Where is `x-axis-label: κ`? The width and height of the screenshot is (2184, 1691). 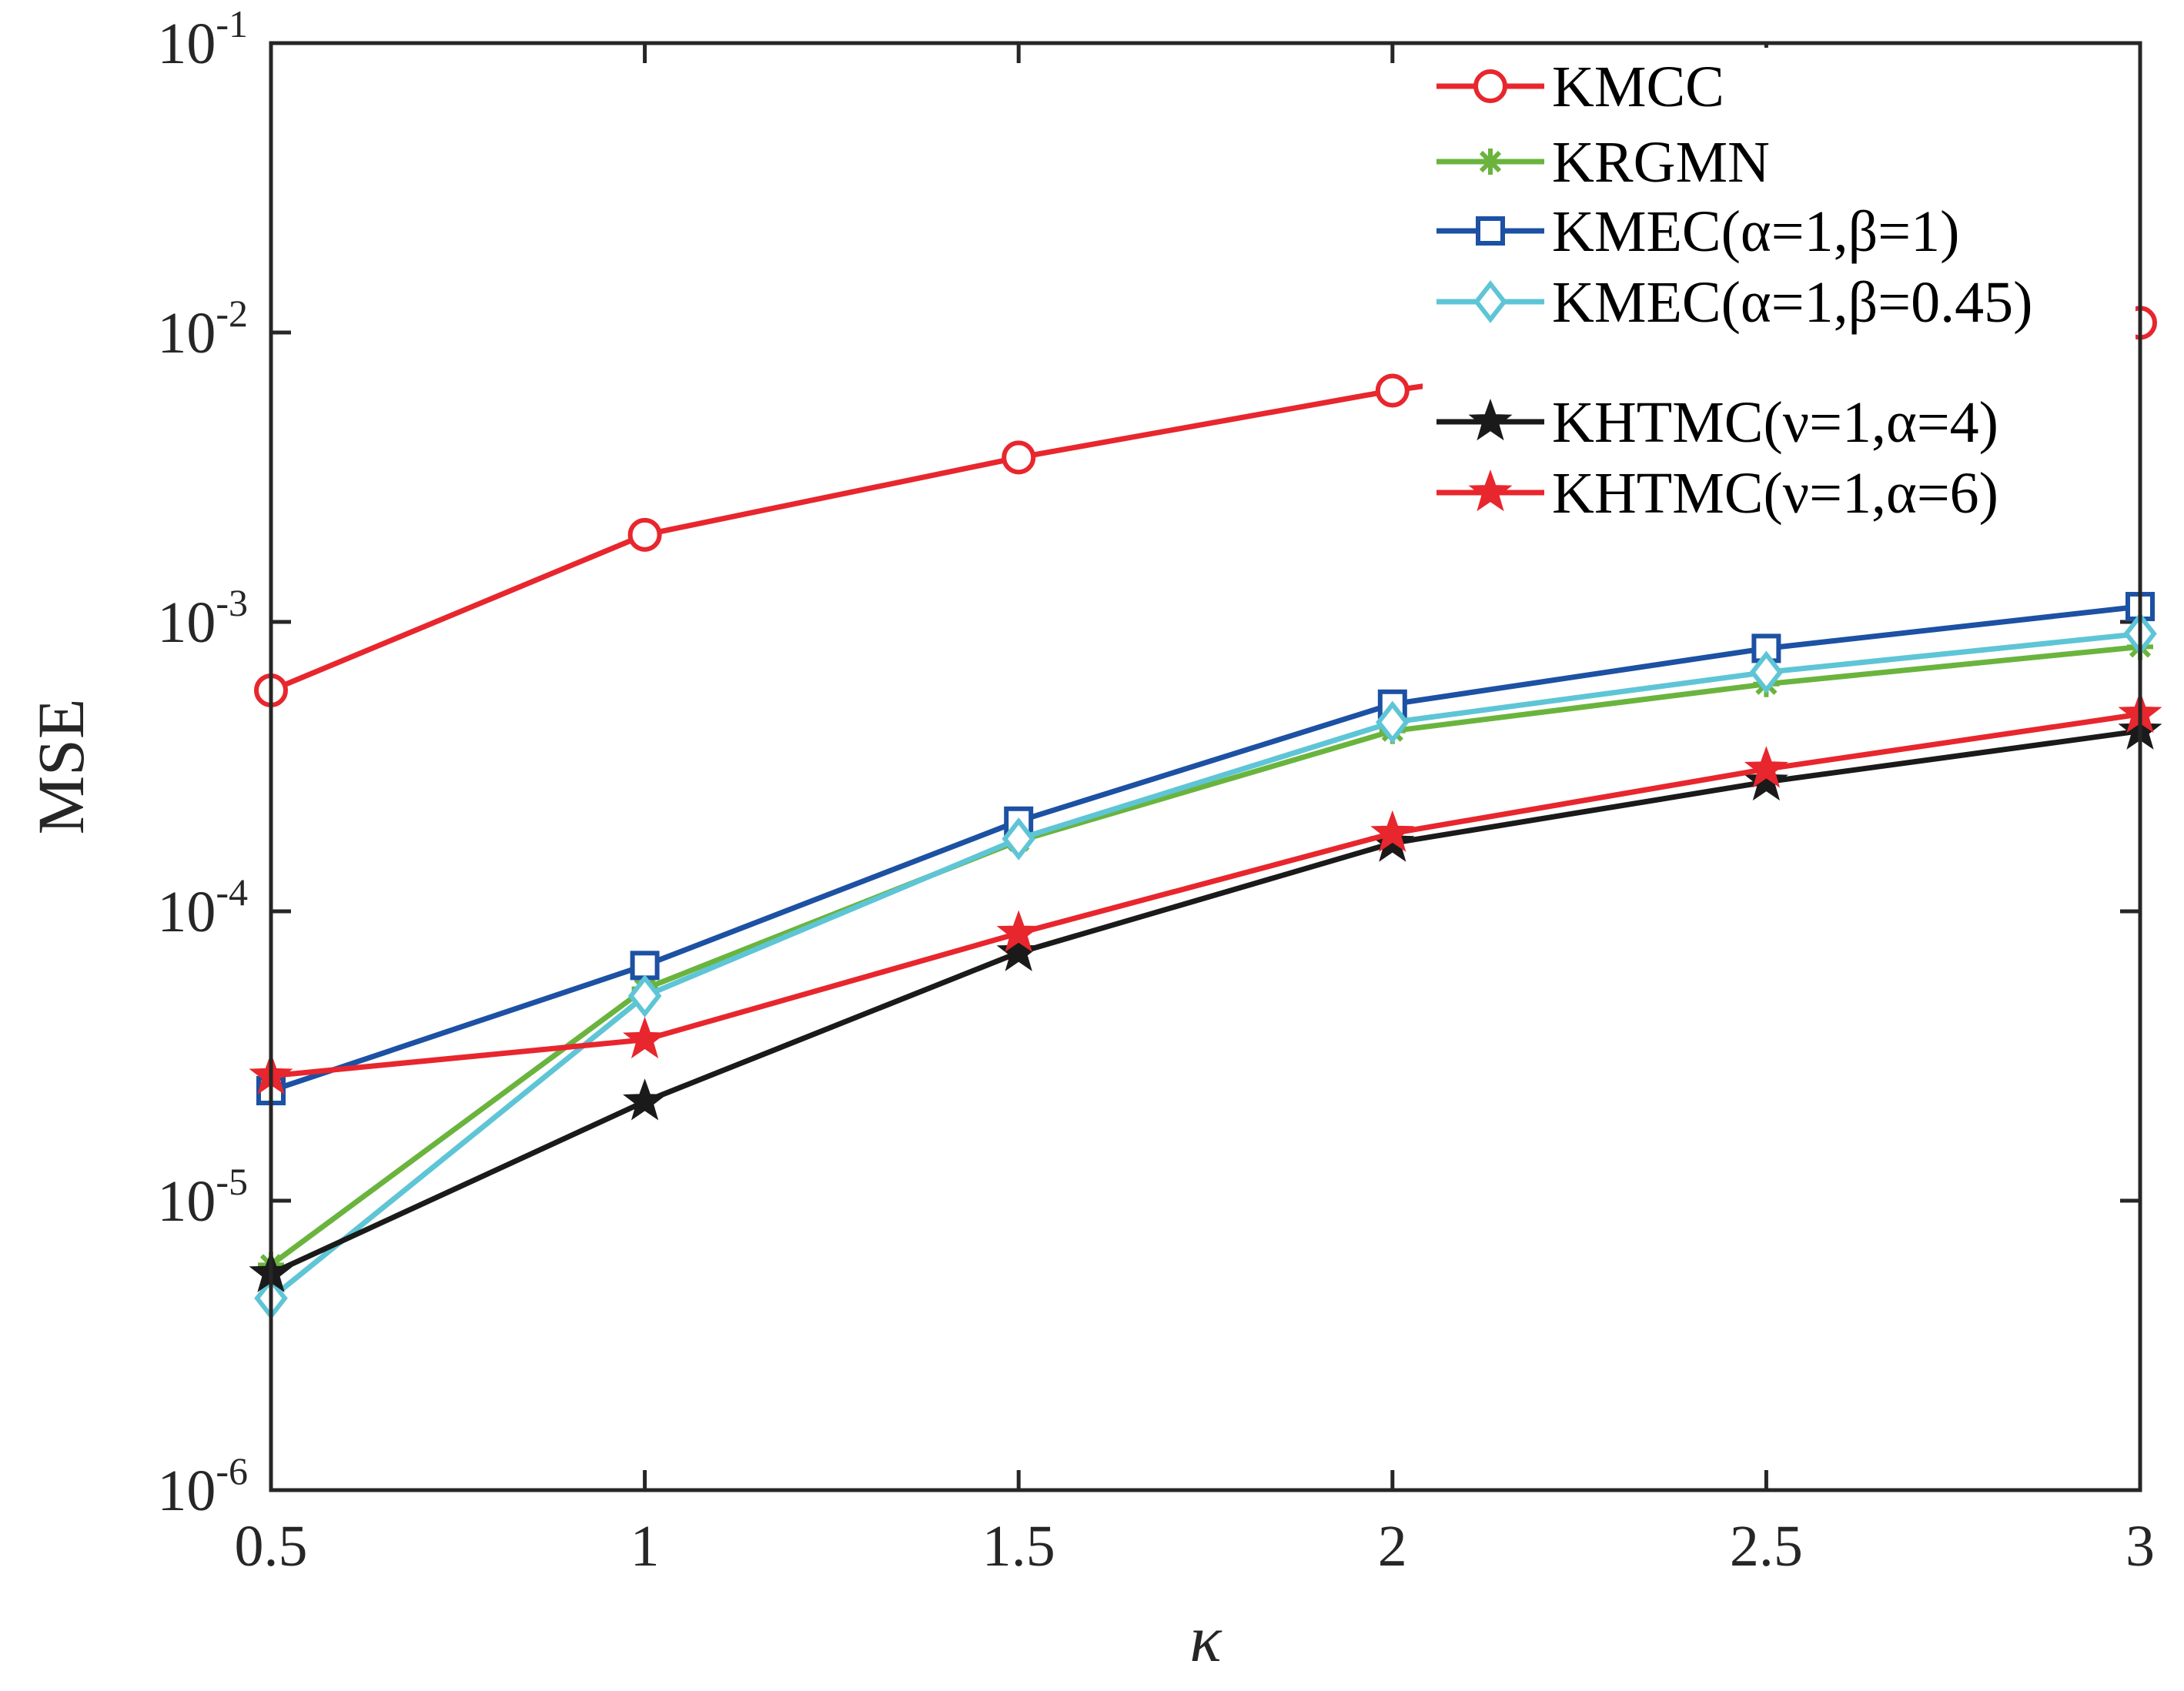 x-axis-label: κ is located at coordinates (1205, 1639).